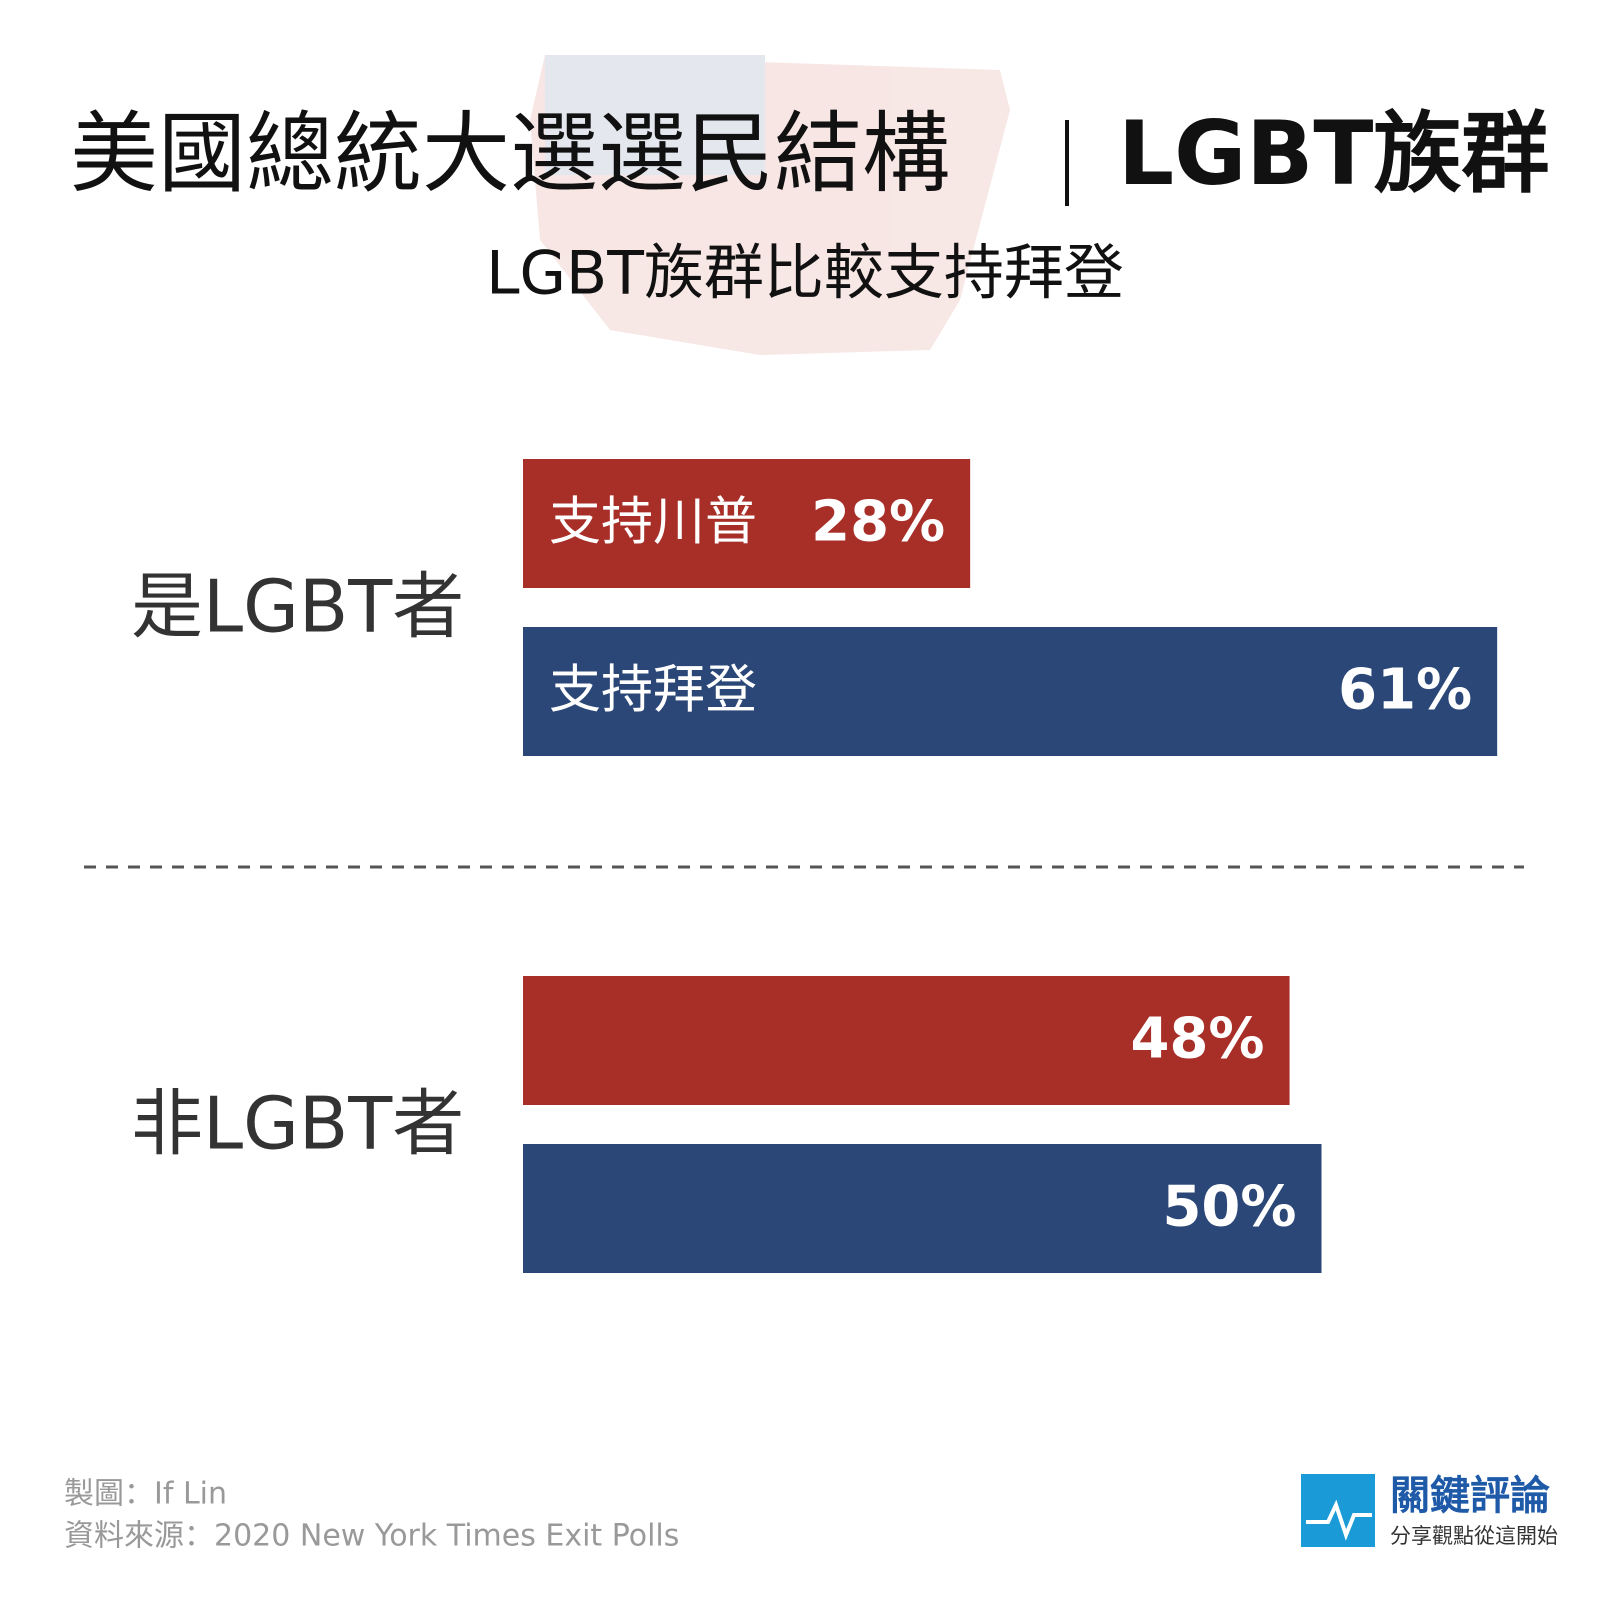 The width and height of the screenshot is (1600, 1600). Describe the element at coordinates (653, 691) in the screenshot. I see `series-label: 支持拜登` at that location.